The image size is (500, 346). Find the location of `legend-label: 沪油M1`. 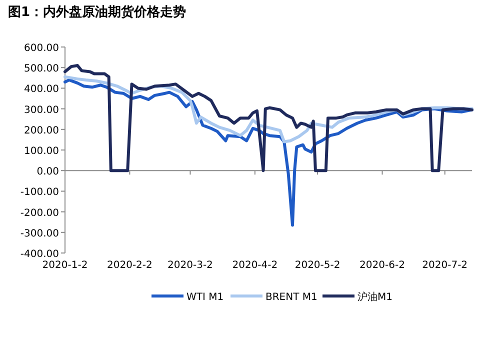

legend-label: 沪油M1 is located at coordinates (375, 297).